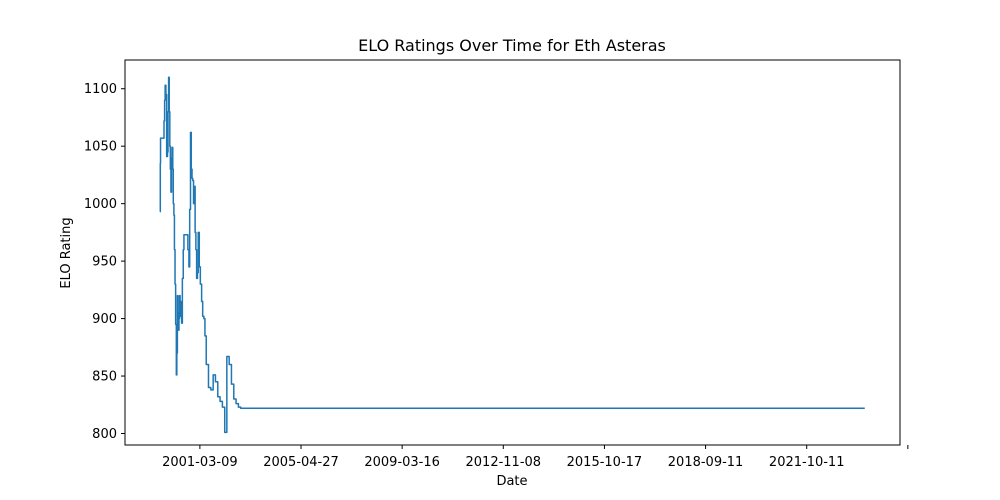  I want to click on y-tick-label: 1100, so click(100, 89).